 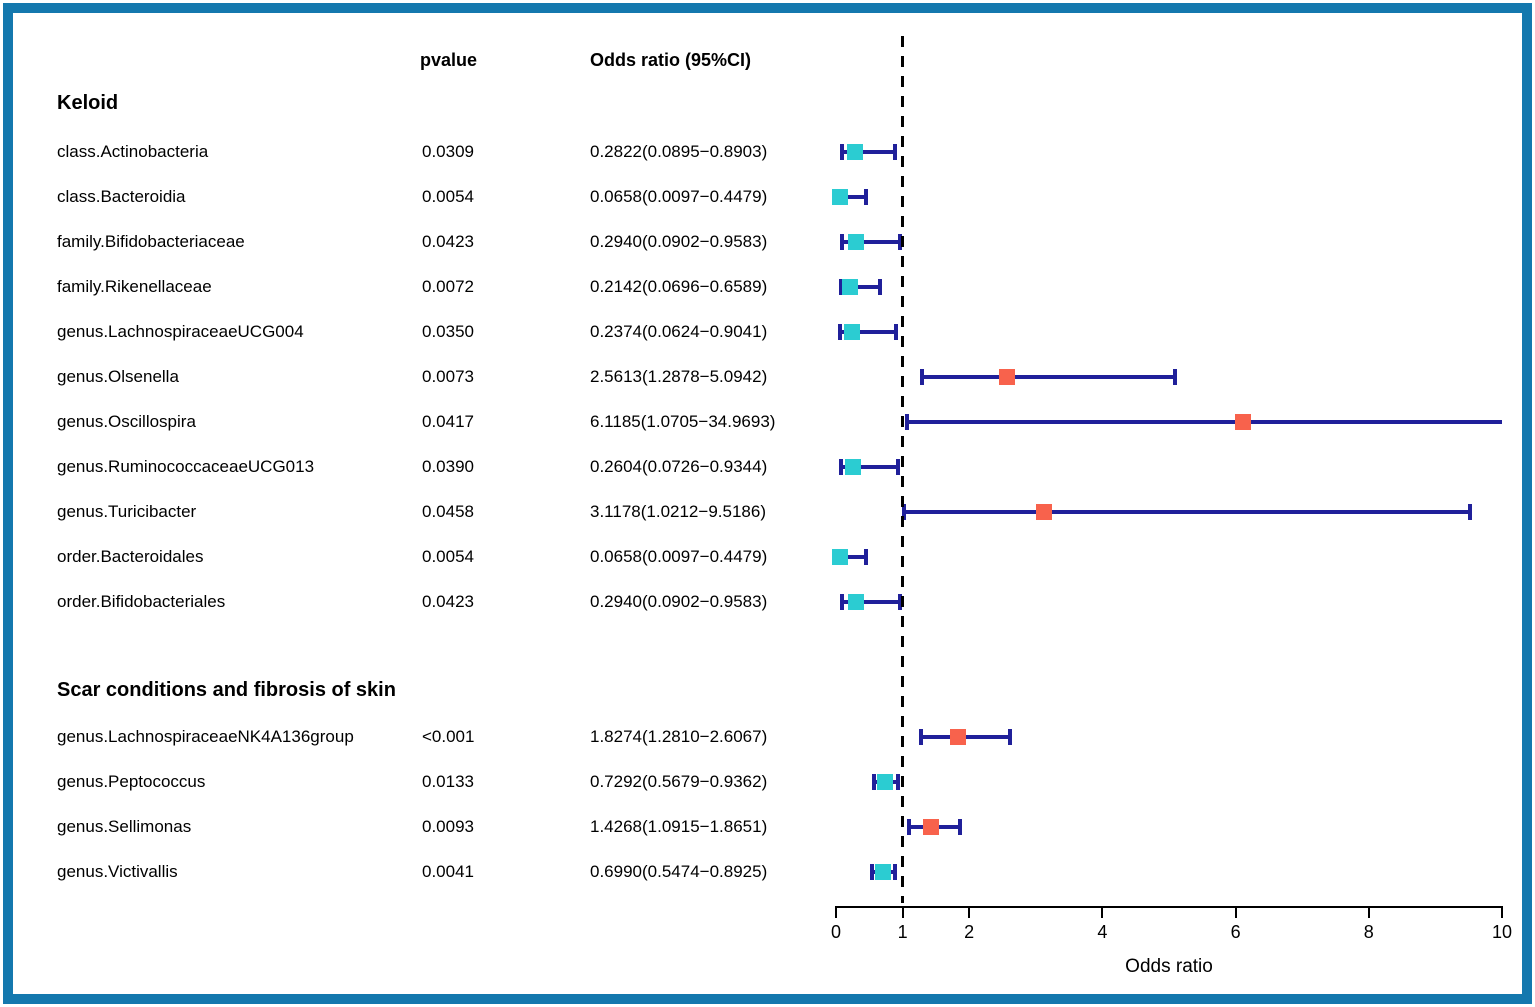 What do you see at coordinates (679, 286) in the screenshot?
I see `row-or-ci: 0.2142(0.0696−0.6589)` at bounding box center [679, 286].